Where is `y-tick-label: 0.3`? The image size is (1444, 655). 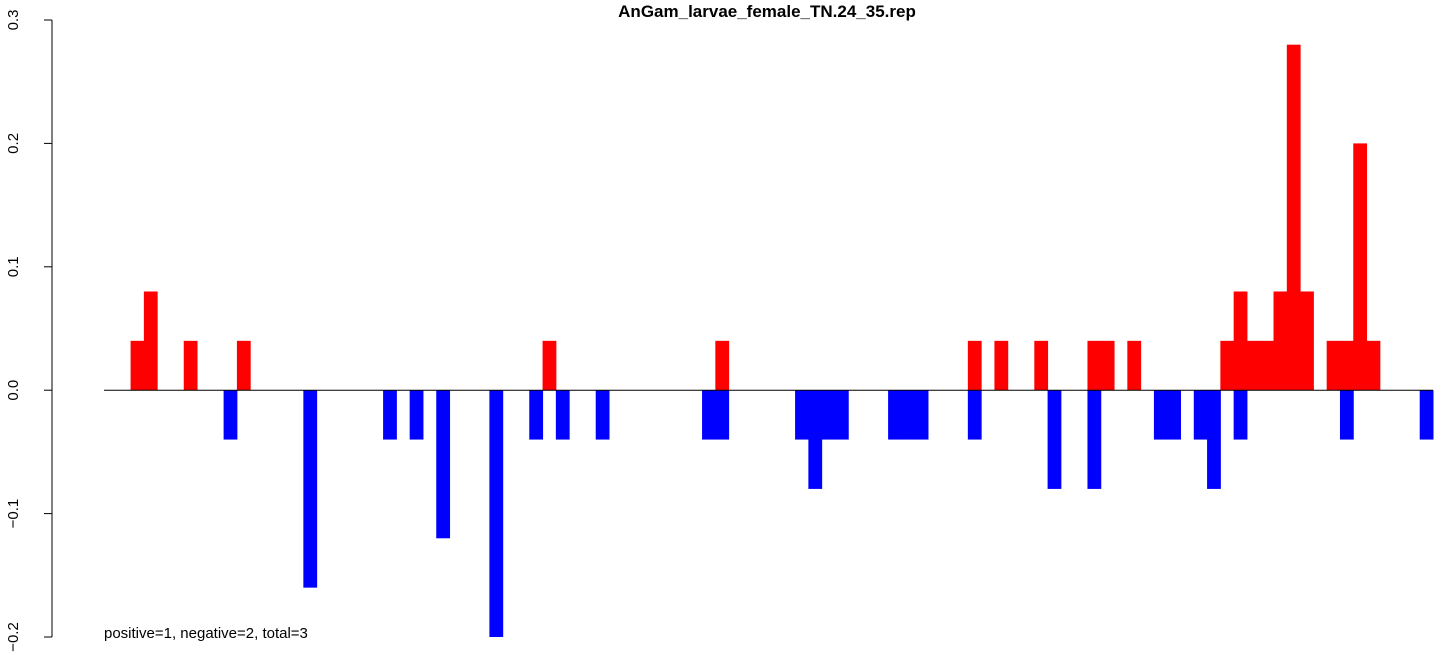
y-tick-label: 0.3 is located at coordinates (13, 20).